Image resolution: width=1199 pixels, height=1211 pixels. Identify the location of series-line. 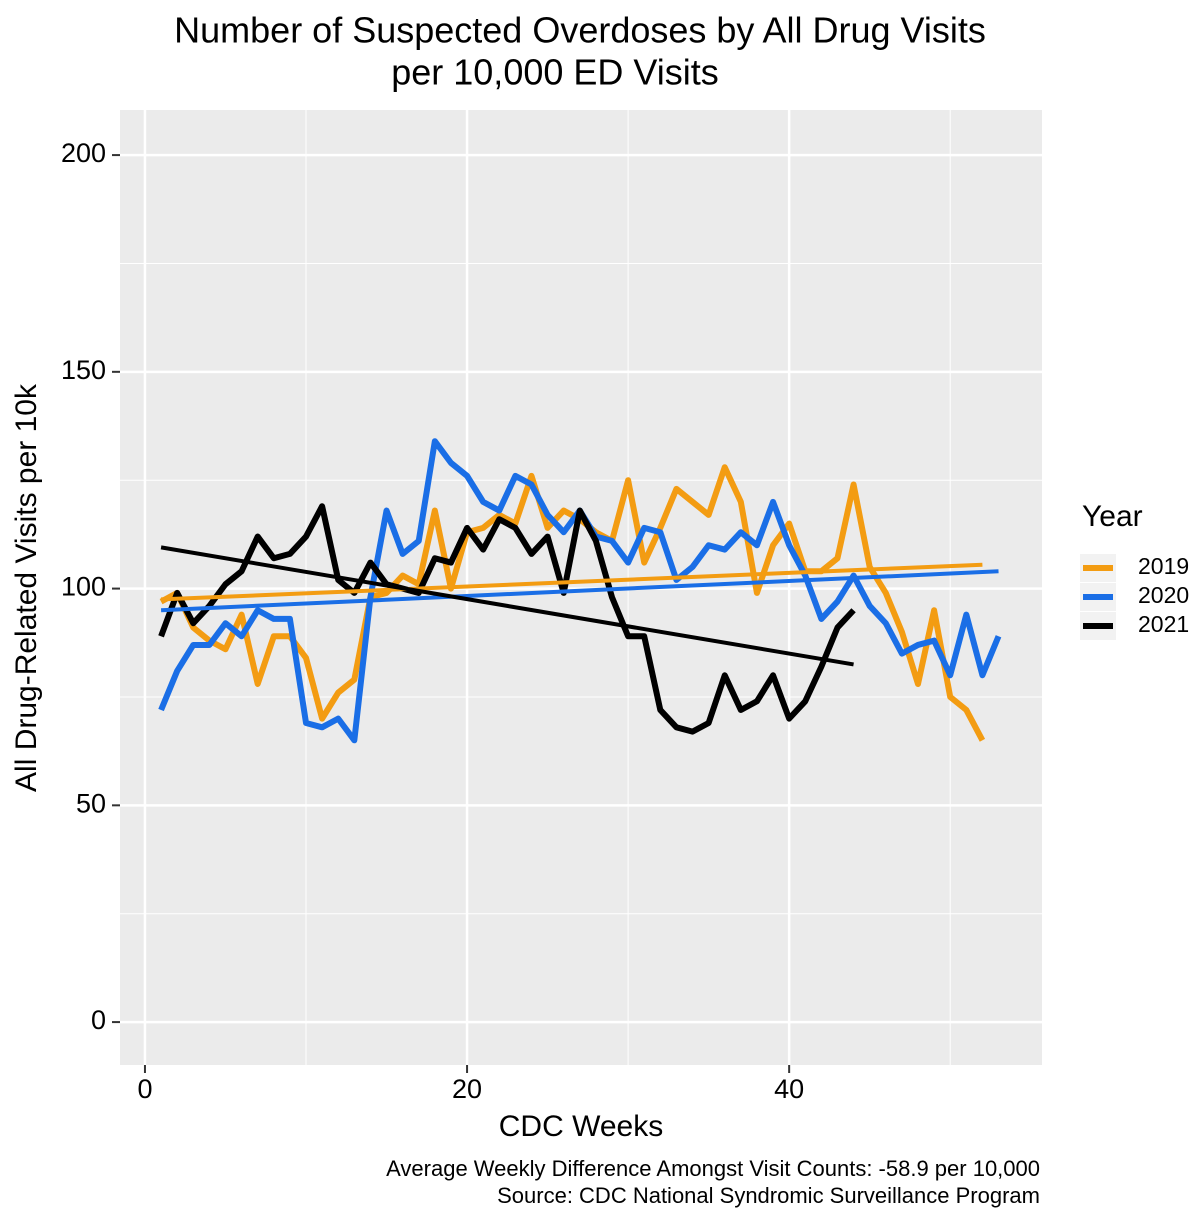
(507, 619).